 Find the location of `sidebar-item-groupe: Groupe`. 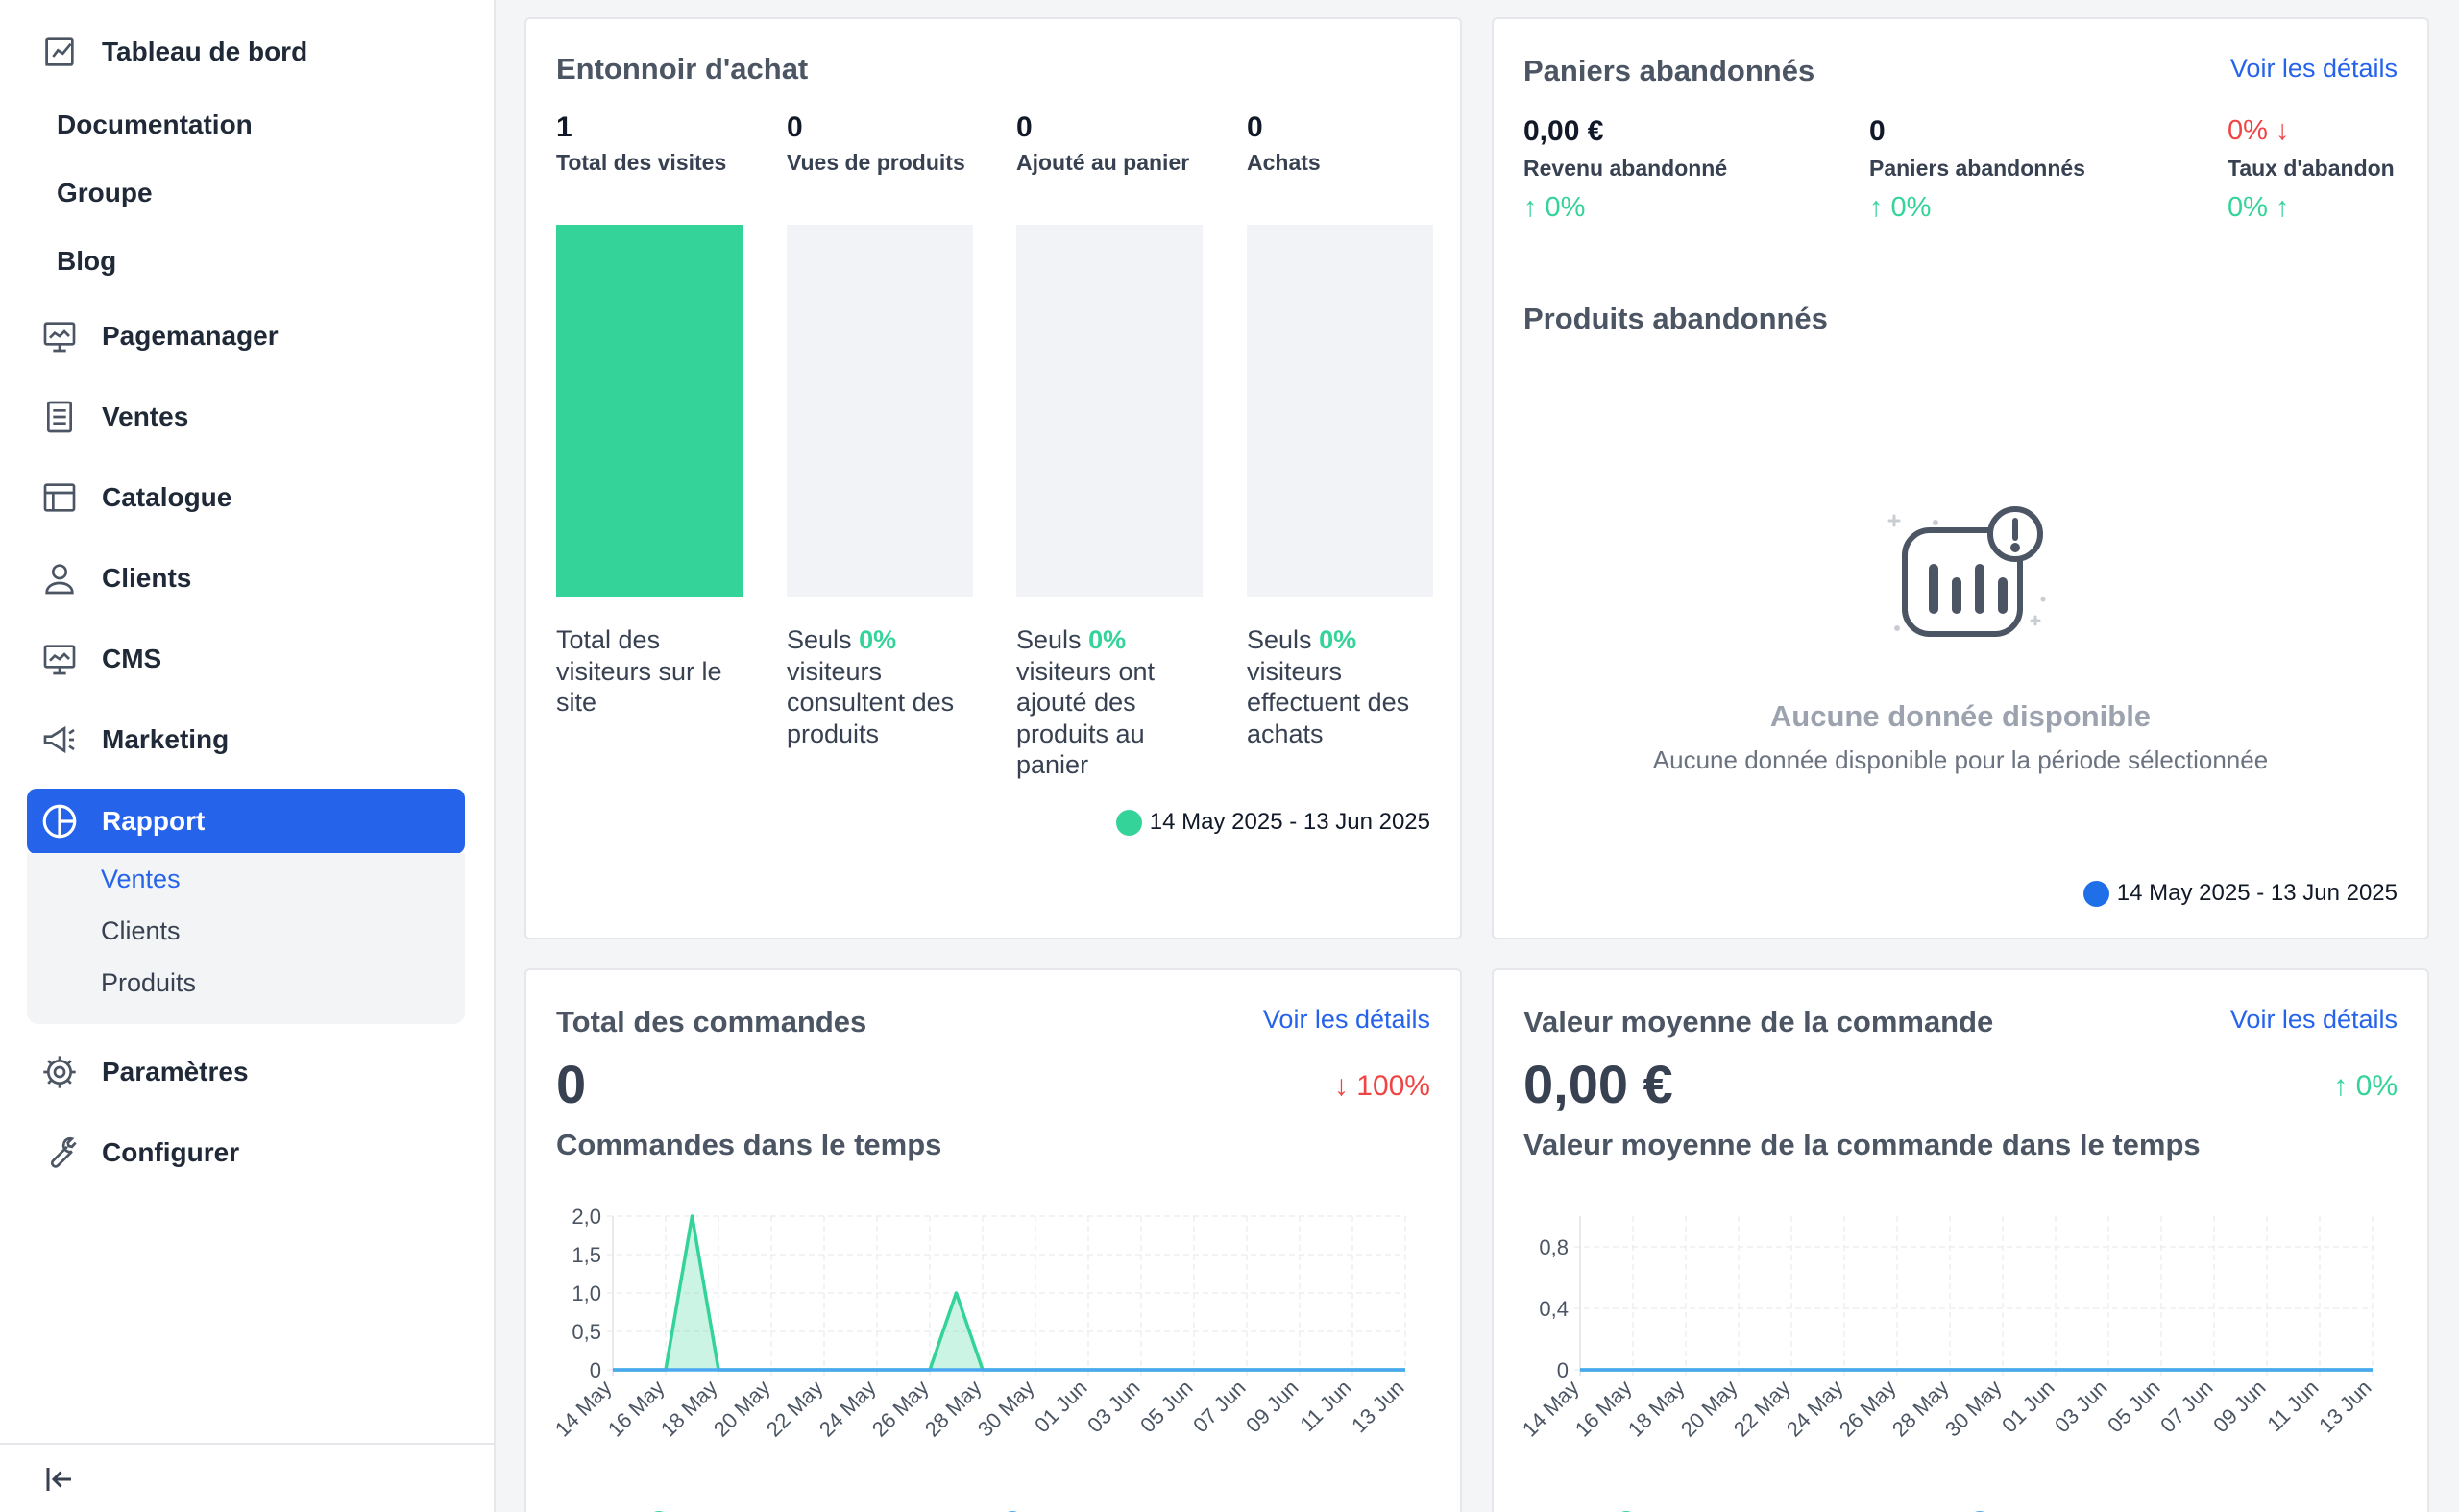

sidebar-item-groupe: Groupe is located at coordinates (105, 192).